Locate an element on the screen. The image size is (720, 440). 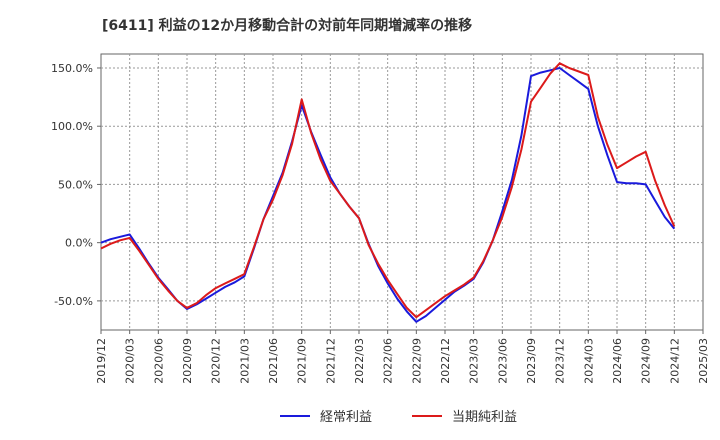
x-tick-label: 2022/09 is located at coordinates (416, 361).